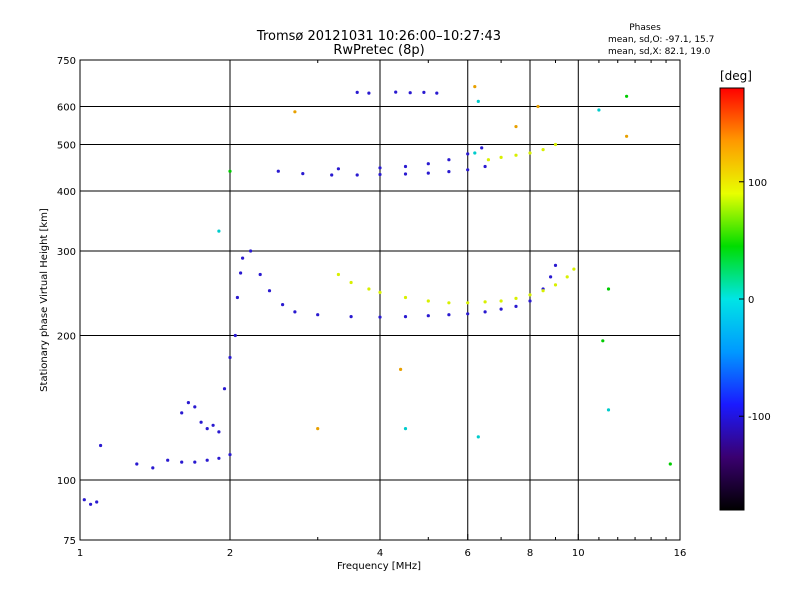 The height and width of the screenshot is (600, 800). What do you see at coordinates (230, 553) in the screenshot?
I see `x-tick-label: 2` at bounding box center [230, 553].